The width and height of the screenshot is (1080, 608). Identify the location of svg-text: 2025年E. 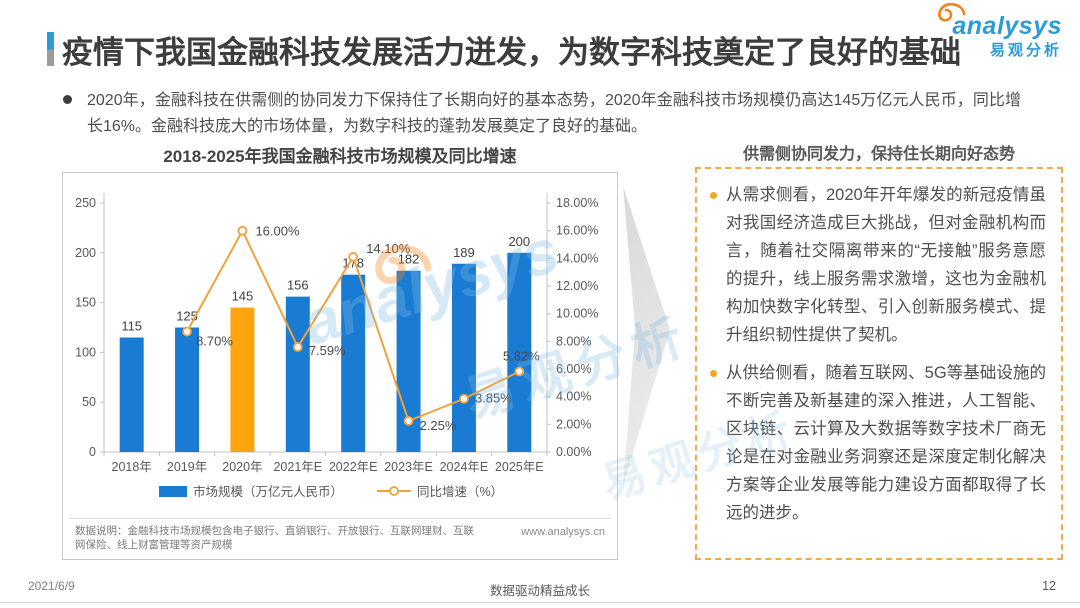
(519, 467).